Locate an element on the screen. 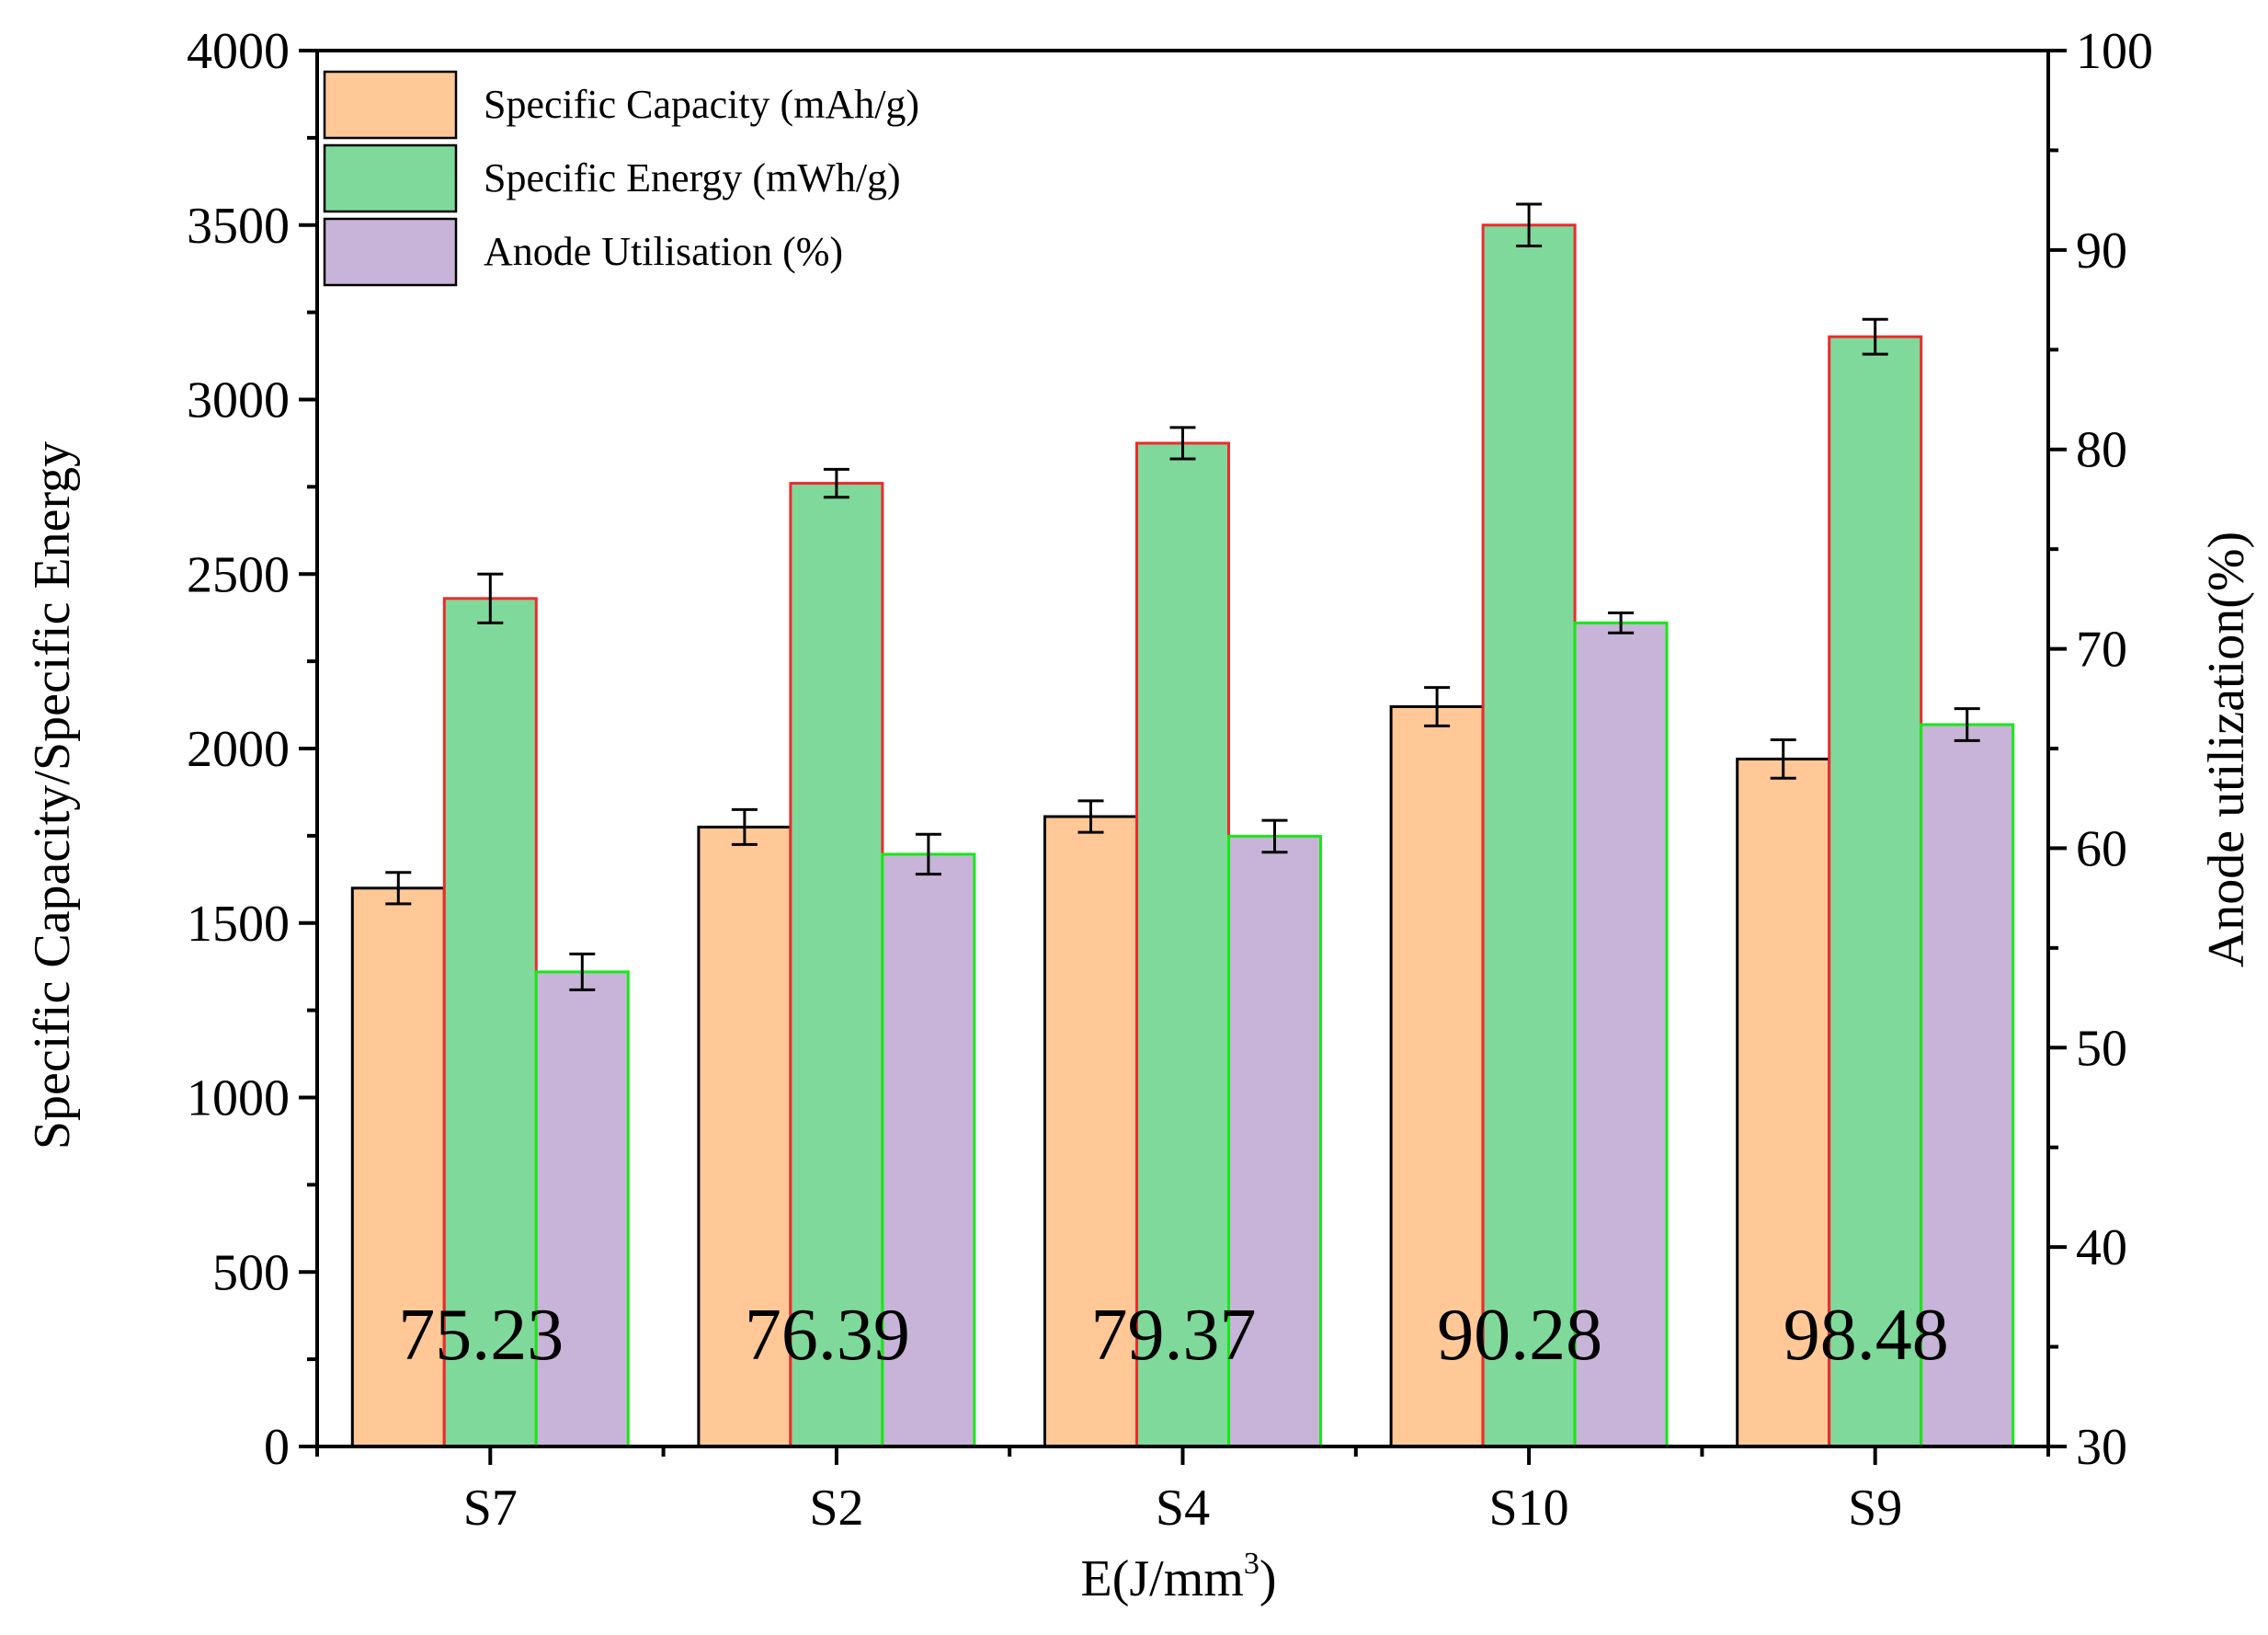 This screenshot has height=1635, width=2268. y-axis-left-label: Specific Capacity/Specific Energy is located at coordinates (52, 795).